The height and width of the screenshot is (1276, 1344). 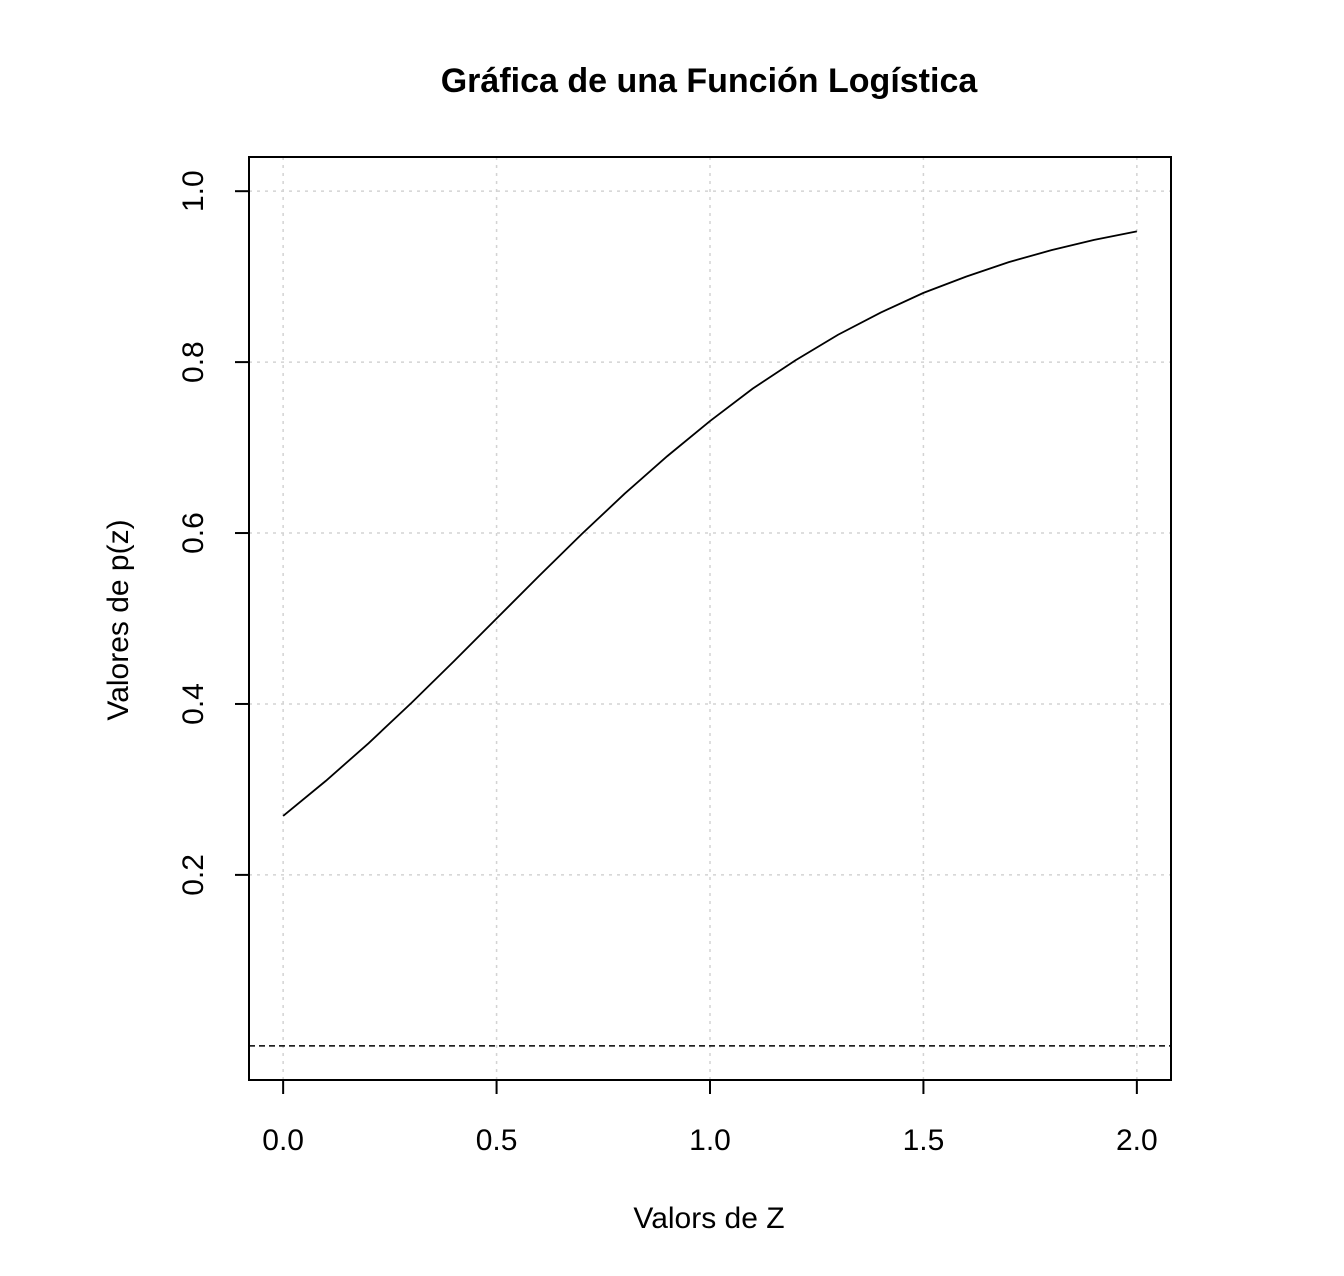 I want to click on x-tick-label: 2.0, so click(x=1137, y=1140).